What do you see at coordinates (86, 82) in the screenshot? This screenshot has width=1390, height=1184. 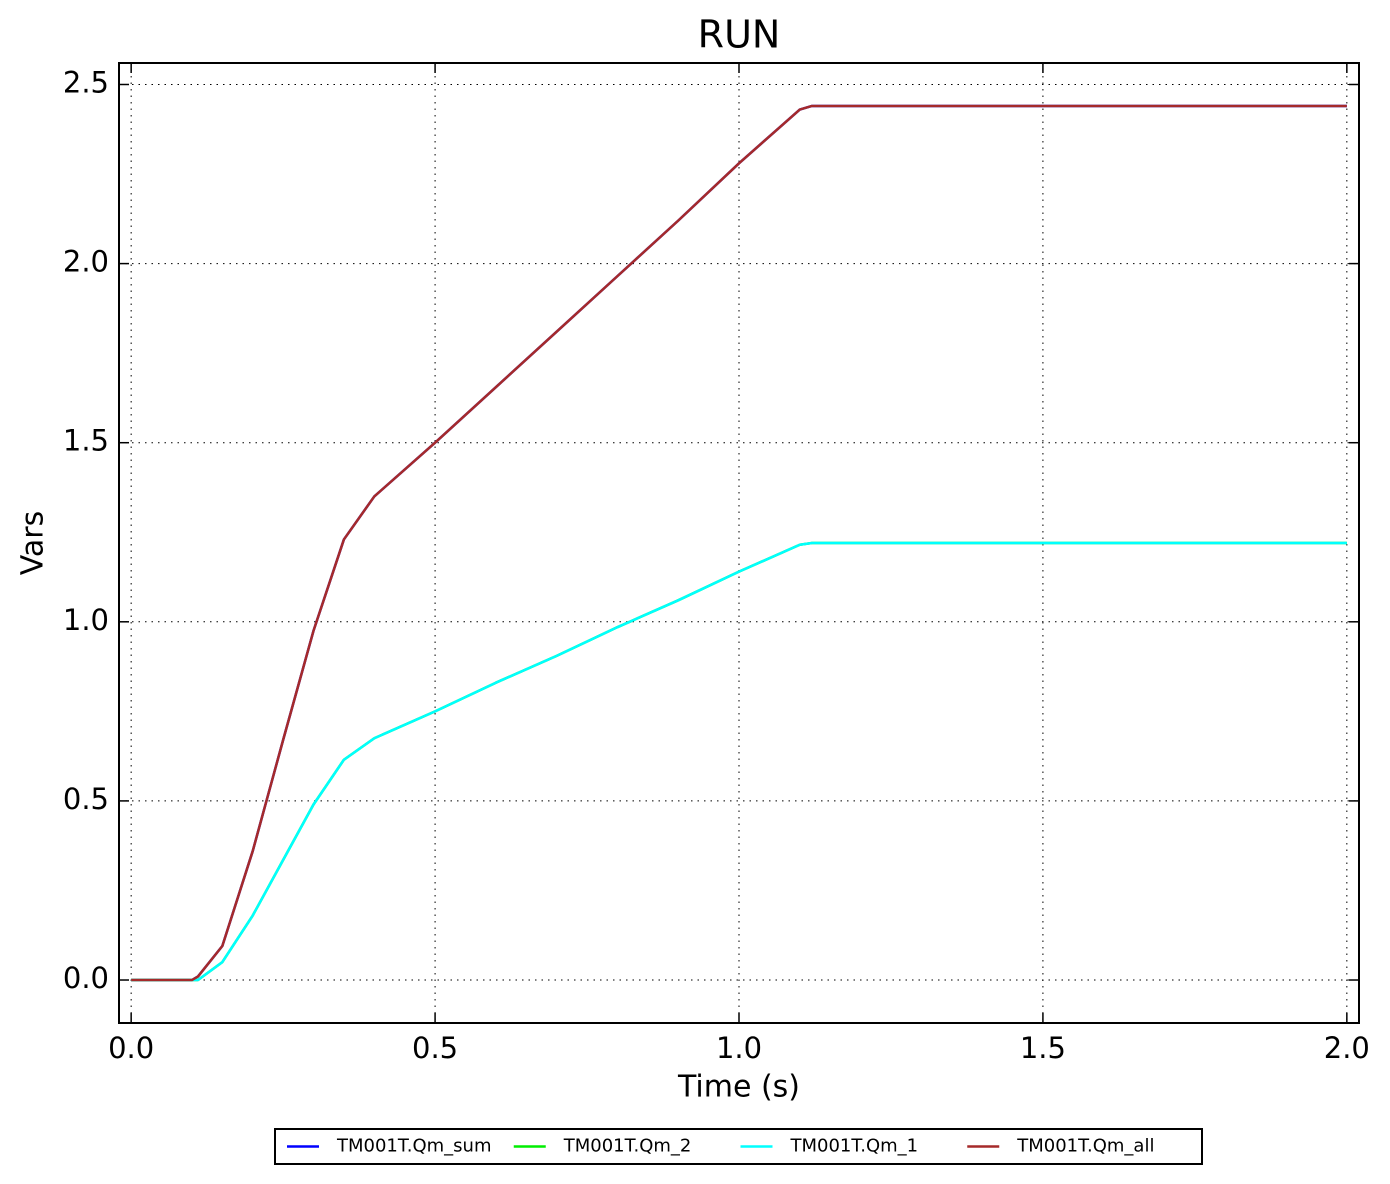 I see `y-tick-label: 2.5` at bounding box center [86, 82].